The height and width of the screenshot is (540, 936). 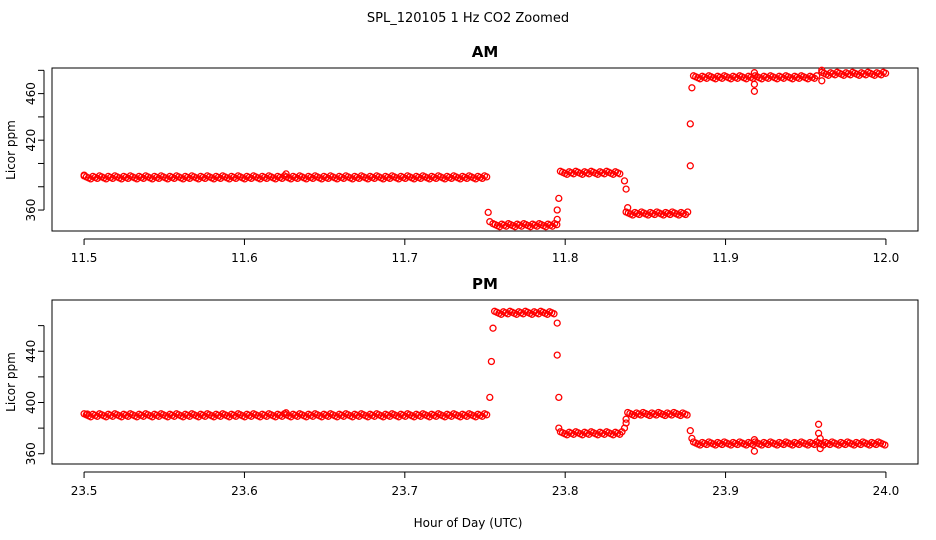 What do you see at coordinates (31, 351) in the screenshot?
I see `pm-y-tick-label: 440` at bounding box center [31, 351].